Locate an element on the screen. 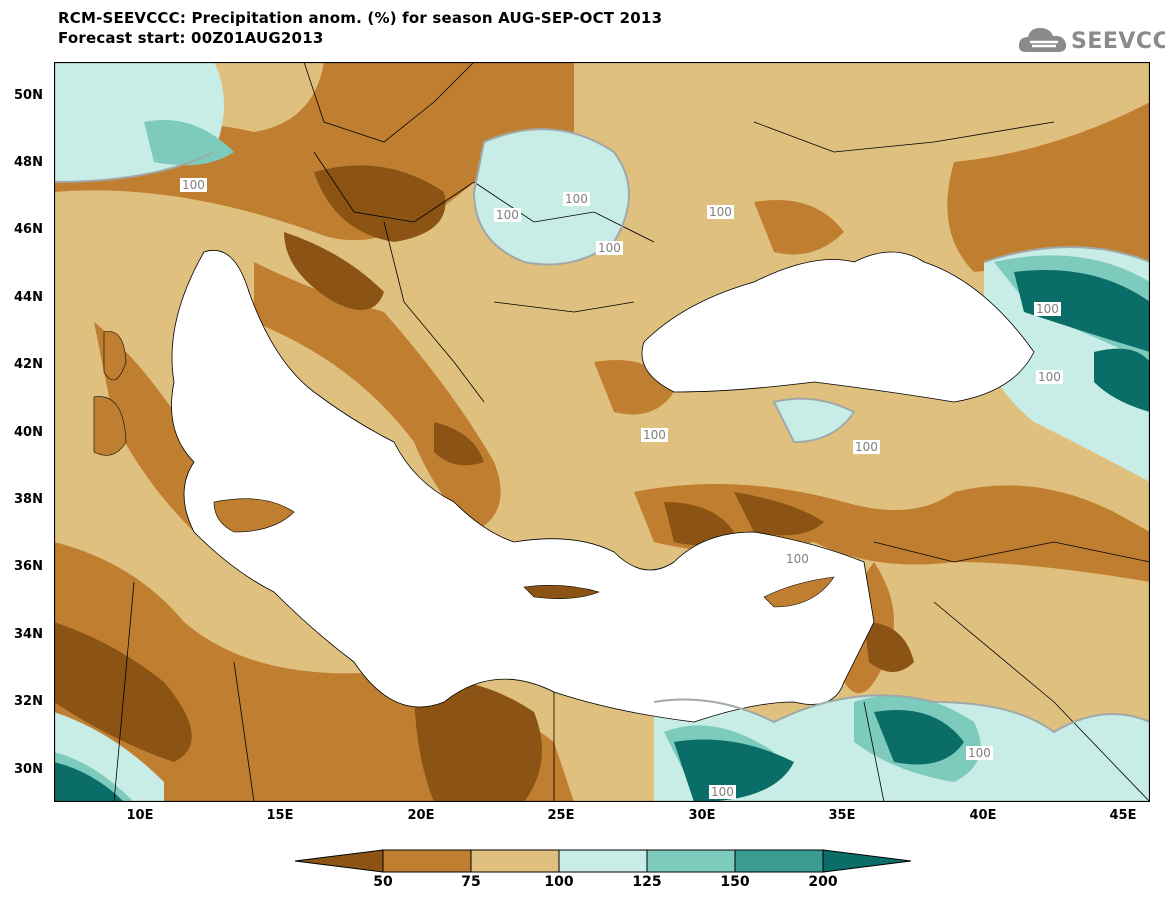 Image resolution: width=1165 pixels, height=907 pixels. lat-tick-label: 30N is located at coordinates (28, 769).